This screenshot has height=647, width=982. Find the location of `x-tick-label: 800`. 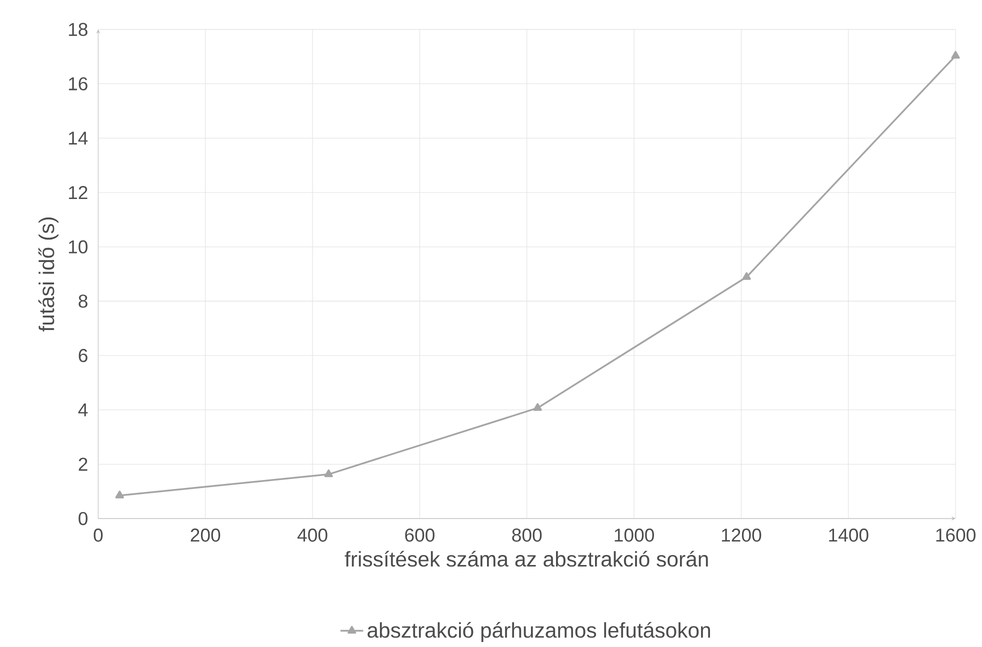

x-tick-label: 800 is located at coordinates (527, 535).